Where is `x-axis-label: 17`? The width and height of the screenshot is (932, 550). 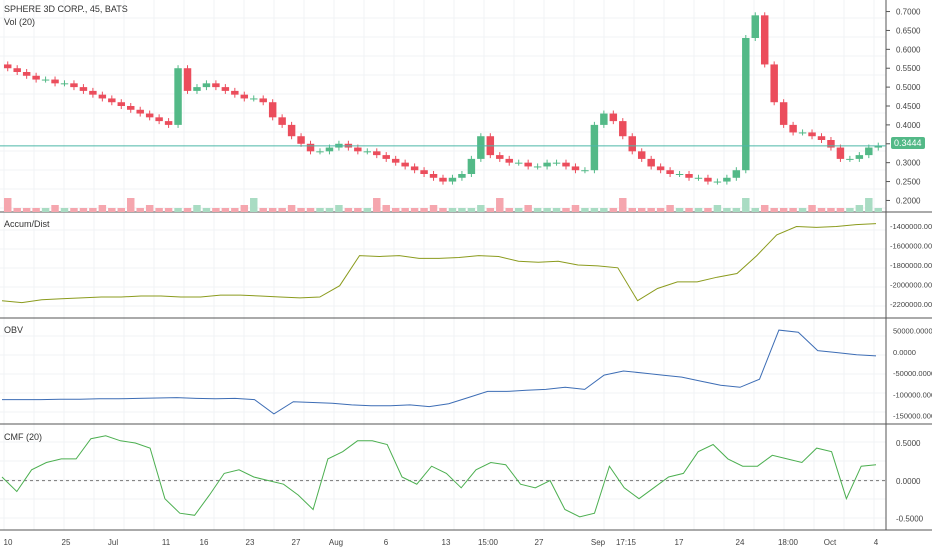 x-axis-label: 17 is located at coordinates (679, 542).